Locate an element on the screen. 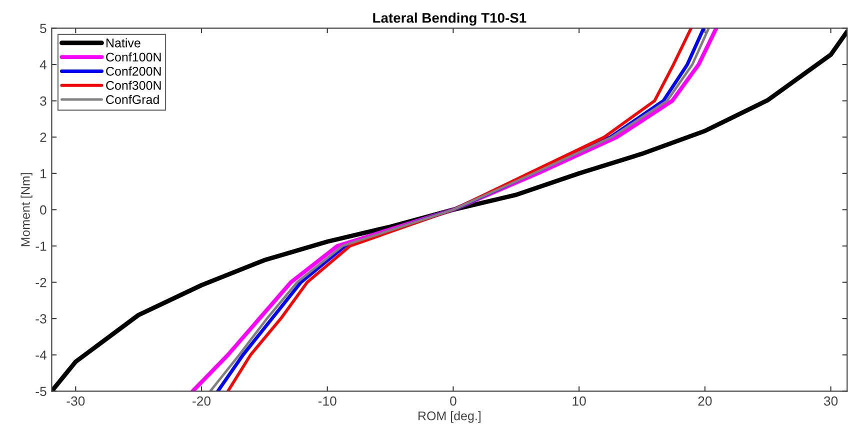  legend-label: Conf200N is located at coordinates (133, 71).